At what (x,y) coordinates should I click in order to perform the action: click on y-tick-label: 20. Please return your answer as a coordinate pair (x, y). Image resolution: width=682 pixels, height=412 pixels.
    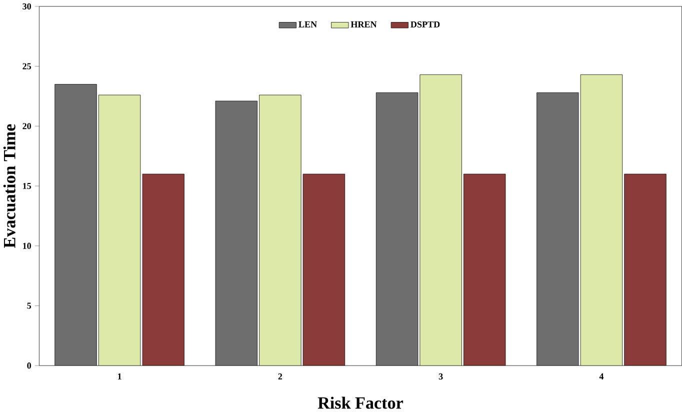
    Looking at the image, I should click on (27, 126).